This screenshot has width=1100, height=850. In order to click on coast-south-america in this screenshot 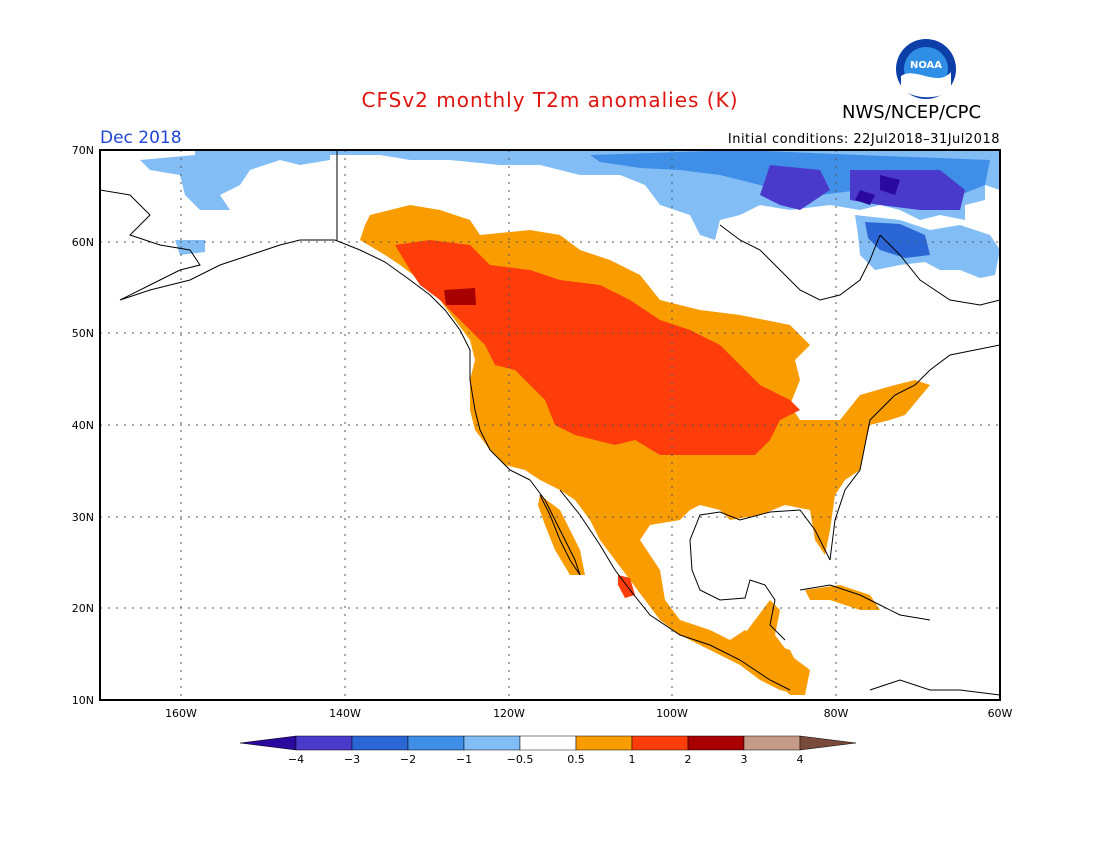, I will do `click(934, 687)`.